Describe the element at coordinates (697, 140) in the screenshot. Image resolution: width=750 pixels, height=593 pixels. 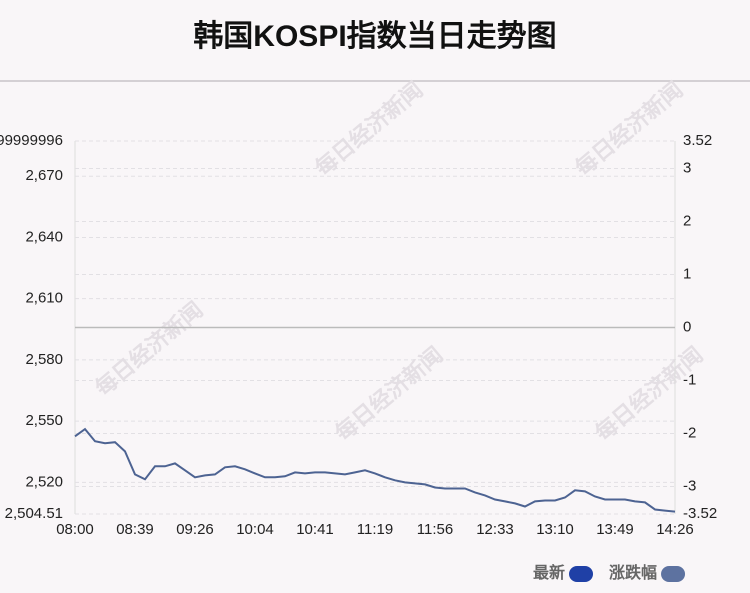
I see `y2-tick-label: 3.52` at that location.